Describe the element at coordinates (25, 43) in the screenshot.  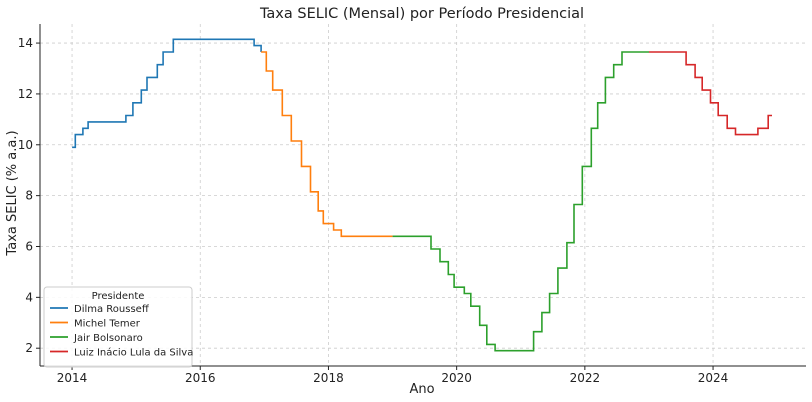
I see `y-tick-label: 14` at that location.